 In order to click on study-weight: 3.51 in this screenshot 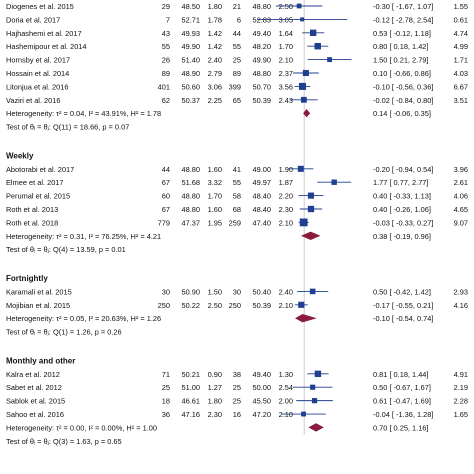, I will do `click(461, 100)`.